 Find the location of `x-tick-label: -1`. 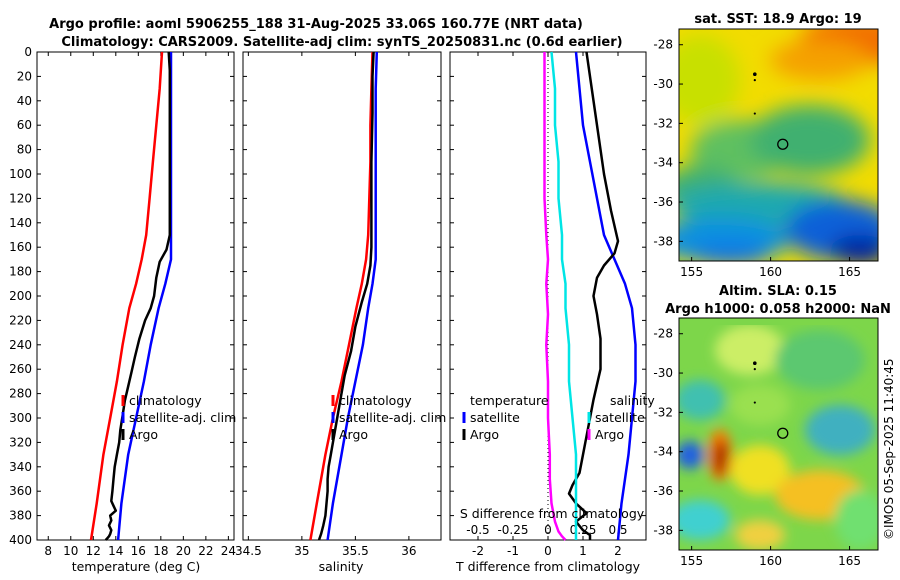

x-tick-label: -1 is located at coordinates (513, 551).